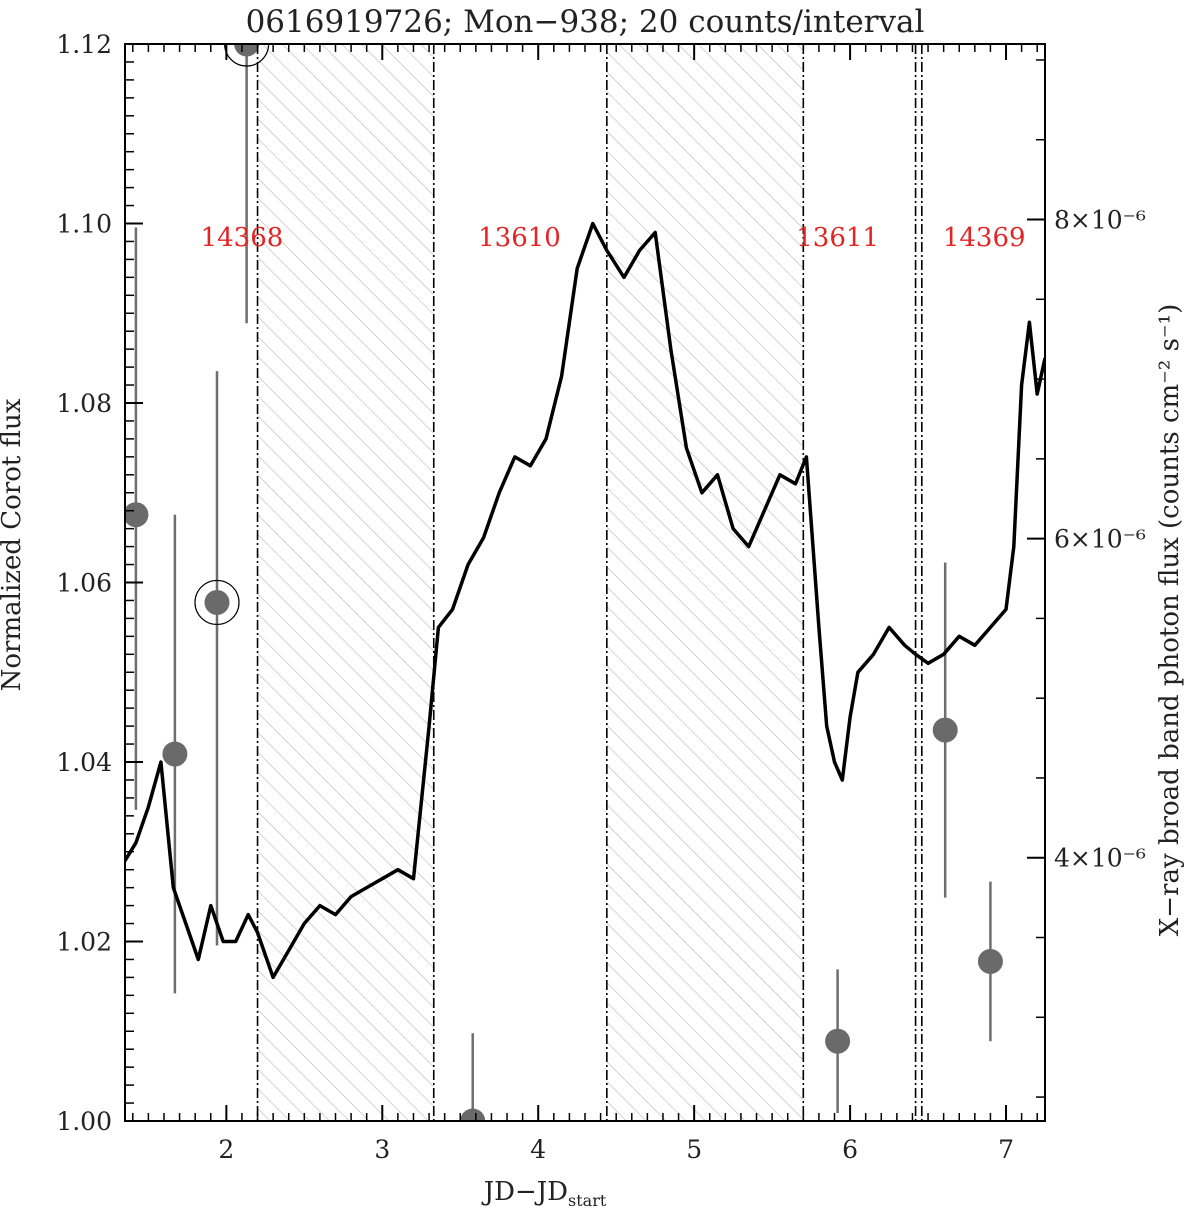  Describe the element at coordinates (226, 1149) in the screenshot. I see `x-tick-label-2: 2` at that location.